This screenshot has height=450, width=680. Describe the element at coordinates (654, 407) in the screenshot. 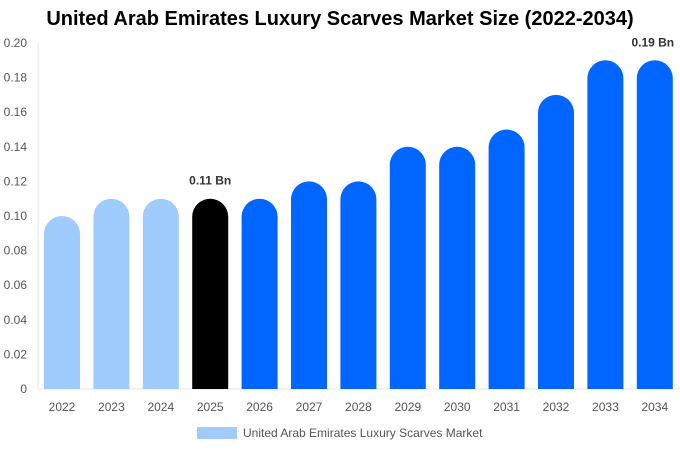

I see `x-tick-label: 2034` at that location.